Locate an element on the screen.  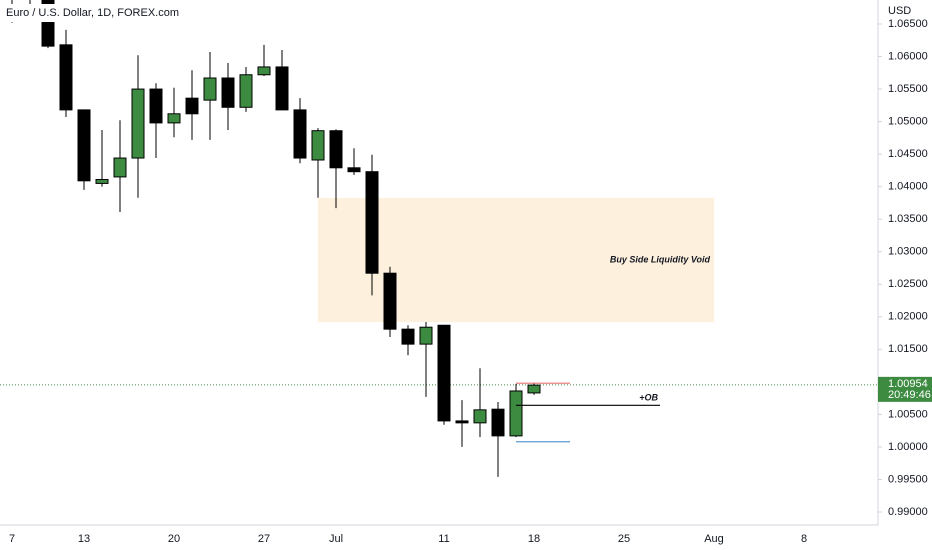
y-tick-label: 1.00500 is located at coordinates (908, 414).